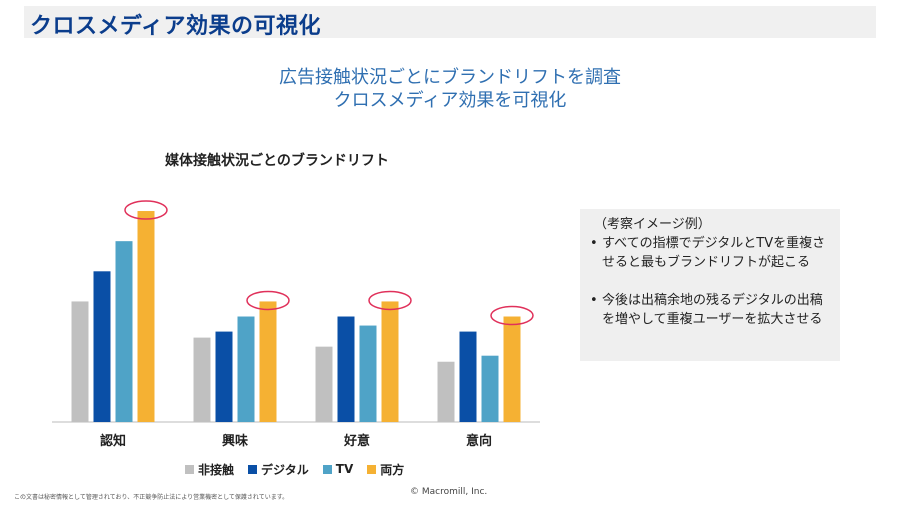 The image size is (900, 506). What do you see at coordinates (709, 310) in the screenshot?
I see `note-item: 今後は出稿余地の残るデジタルの出稿を増やして重複ユーザーを拡大させる` at bounding box center [709, 310].